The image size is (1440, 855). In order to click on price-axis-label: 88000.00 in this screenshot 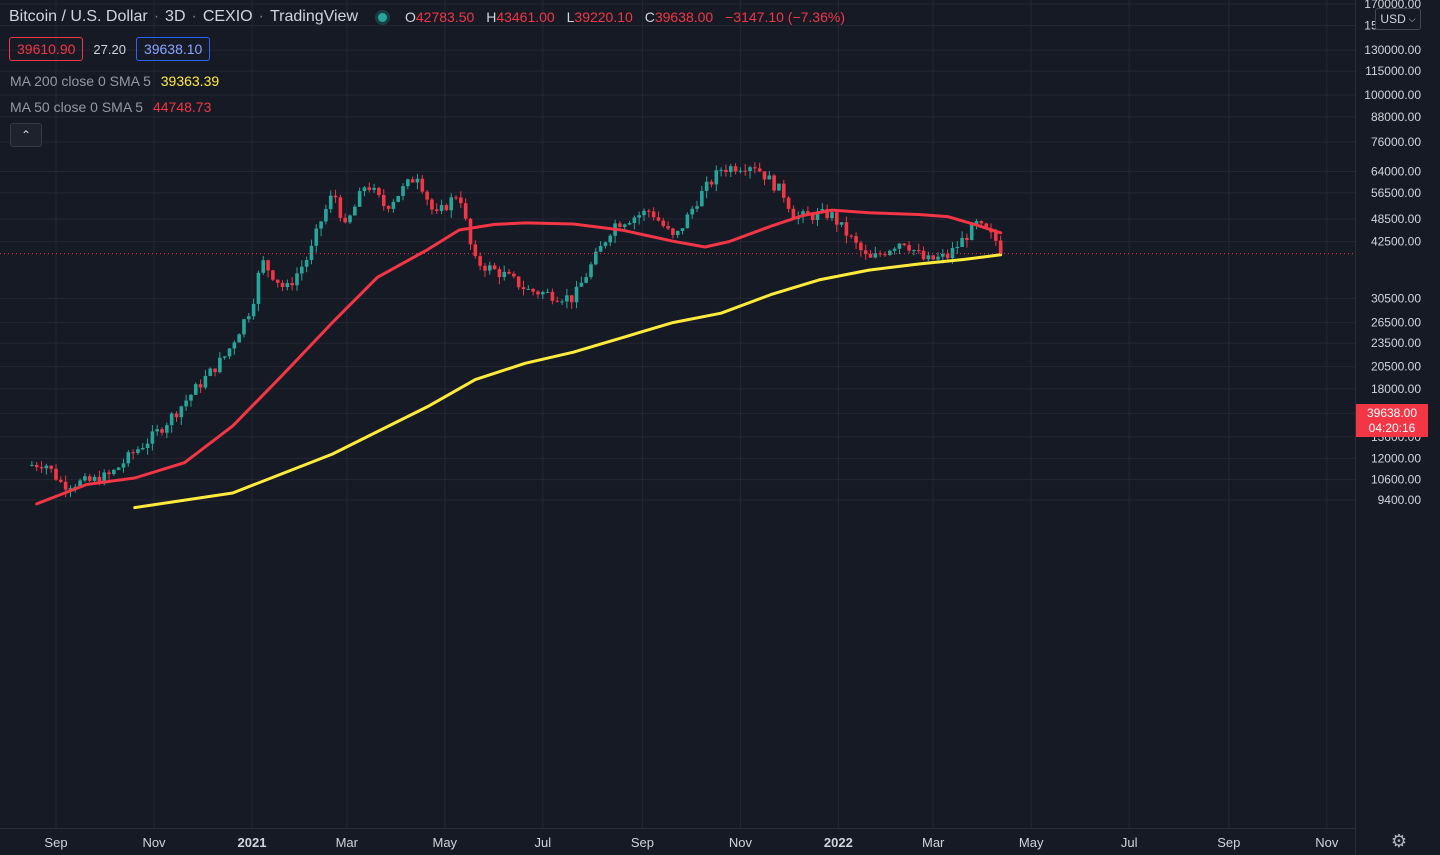, I will do `click(1396, 117)`.